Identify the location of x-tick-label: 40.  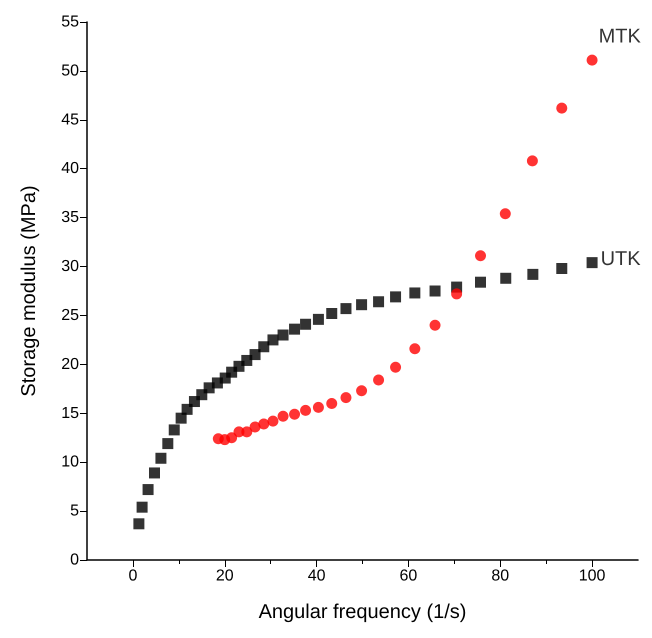
(317, 576).